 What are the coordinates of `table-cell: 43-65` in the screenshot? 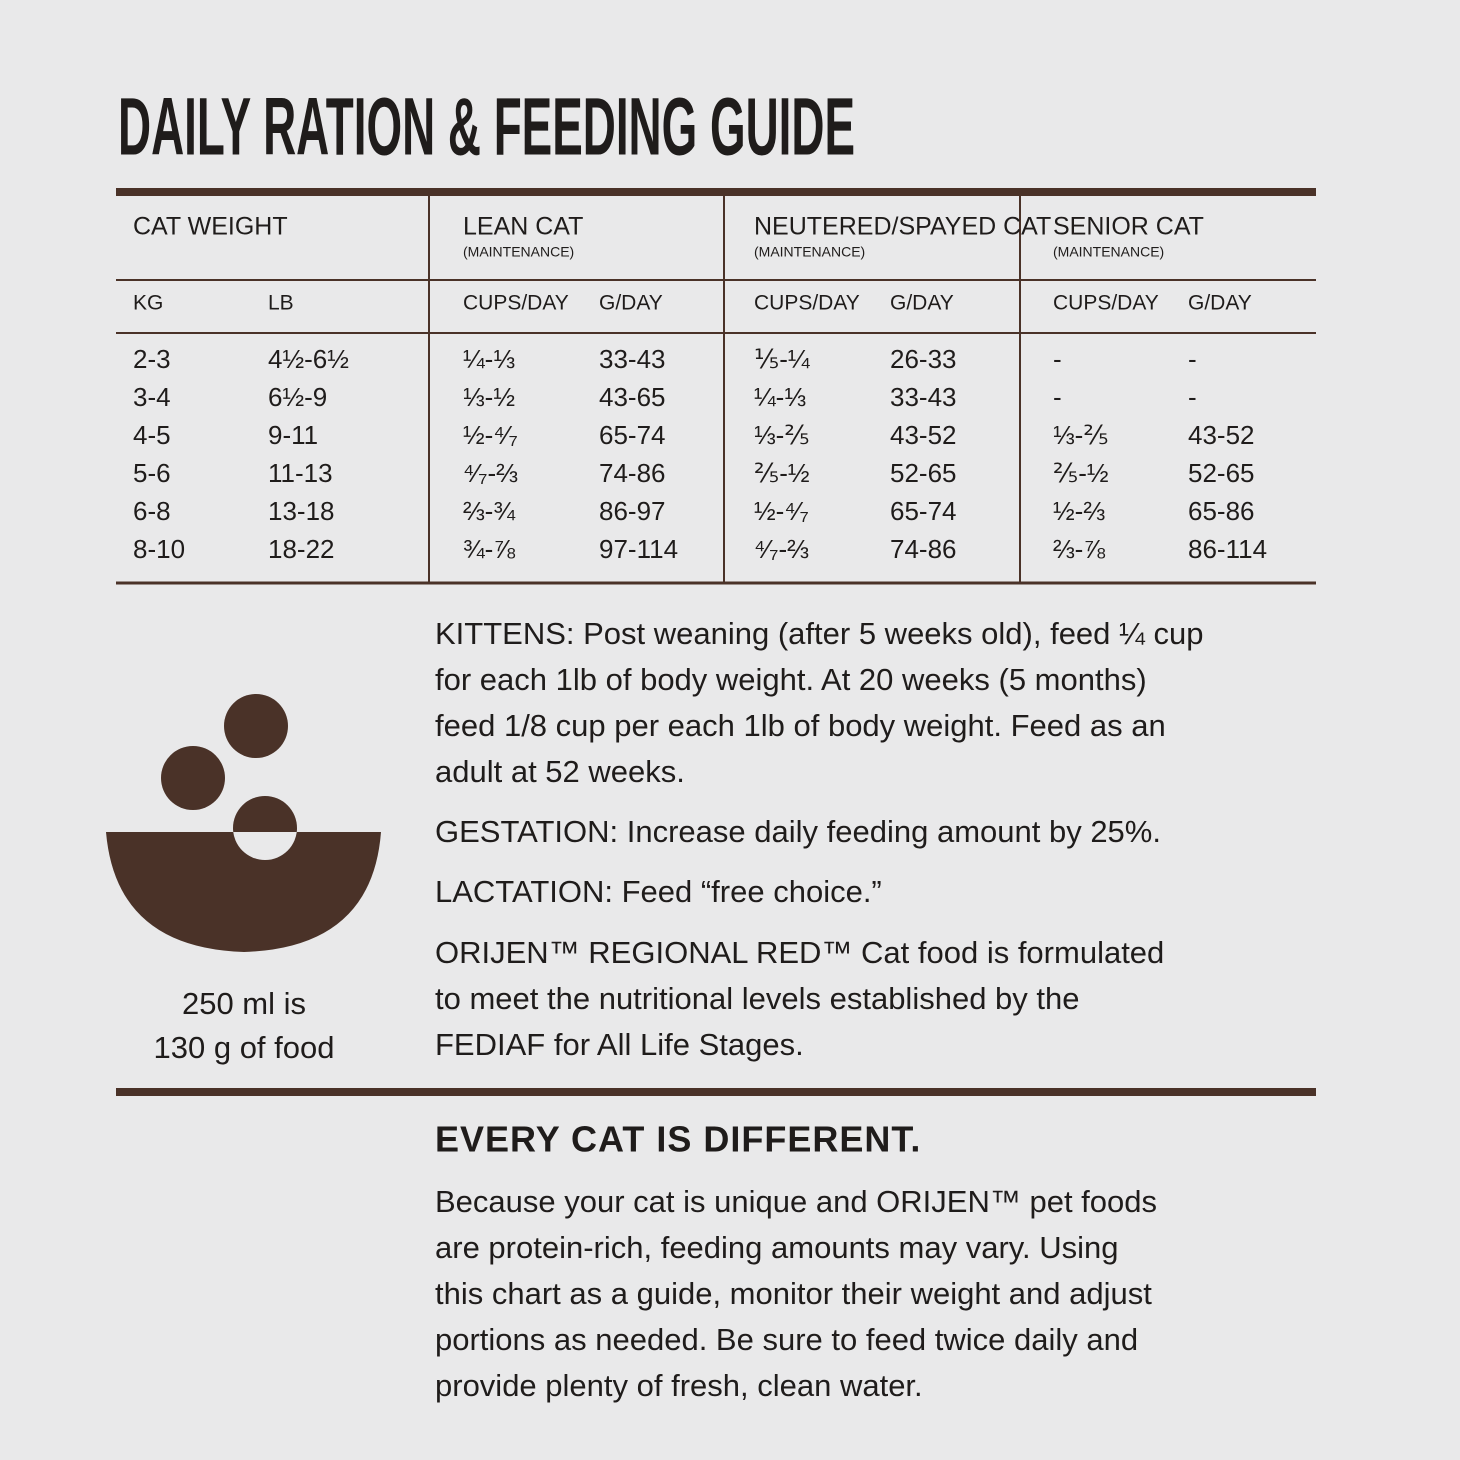 It's located at (632, 397).